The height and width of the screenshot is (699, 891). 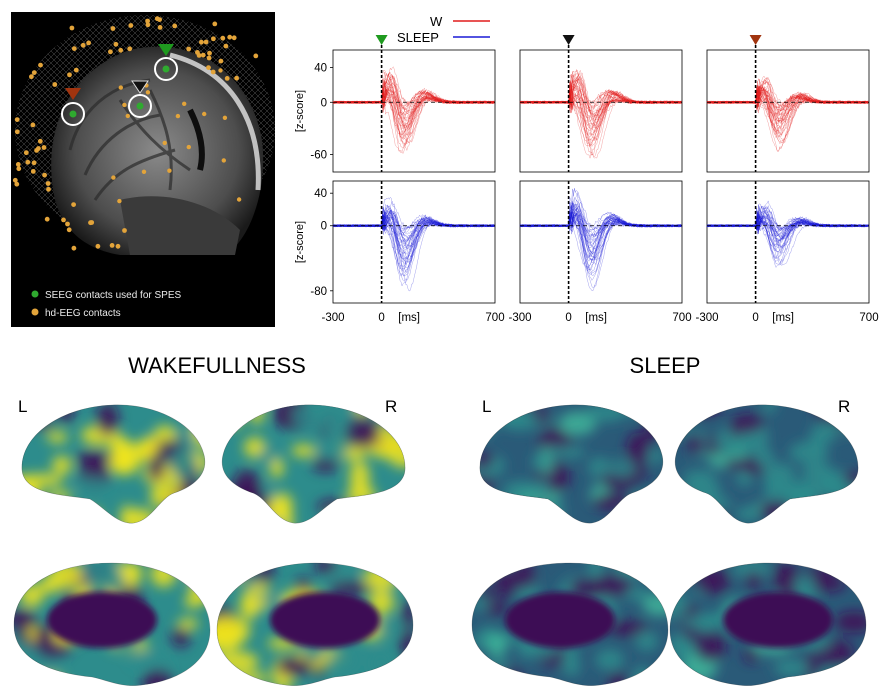 What do you see at coordinates (135, 133) in the screenshot?
I see `hd-eeg-contacts` at bounding box center [135, 133].